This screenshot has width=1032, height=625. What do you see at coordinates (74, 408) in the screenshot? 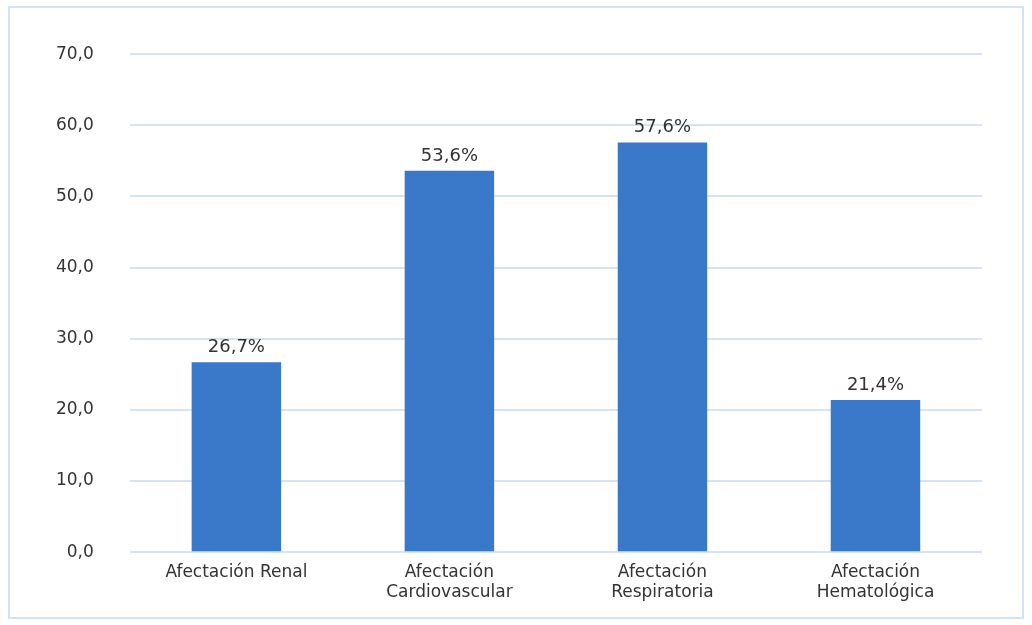
I see `y-tick-label: 20,0` at bounding box center [74, 408].